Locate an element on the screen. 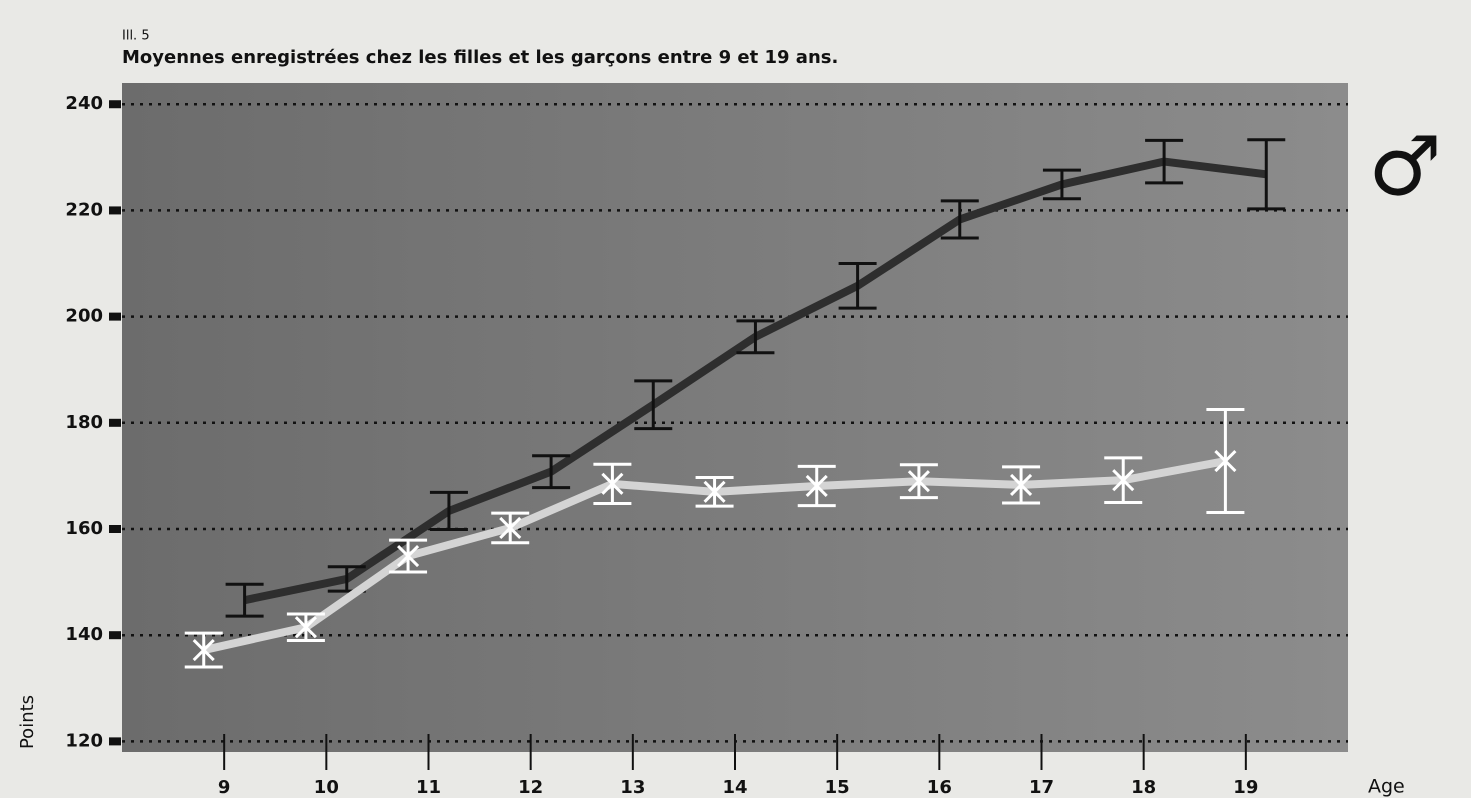  y-tick-label: 140 is located at coordinates (84, 634).